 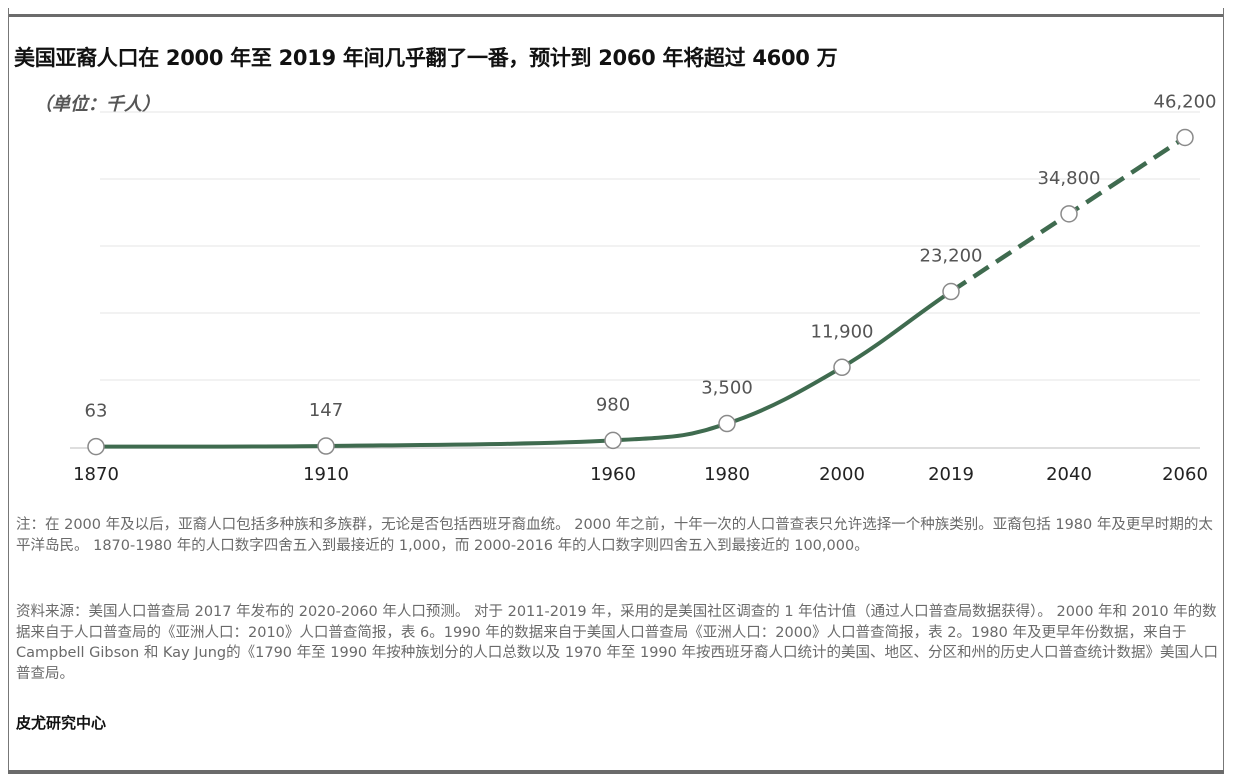 I want to click on data-label: 46,200, so click(x=1185, y=101).